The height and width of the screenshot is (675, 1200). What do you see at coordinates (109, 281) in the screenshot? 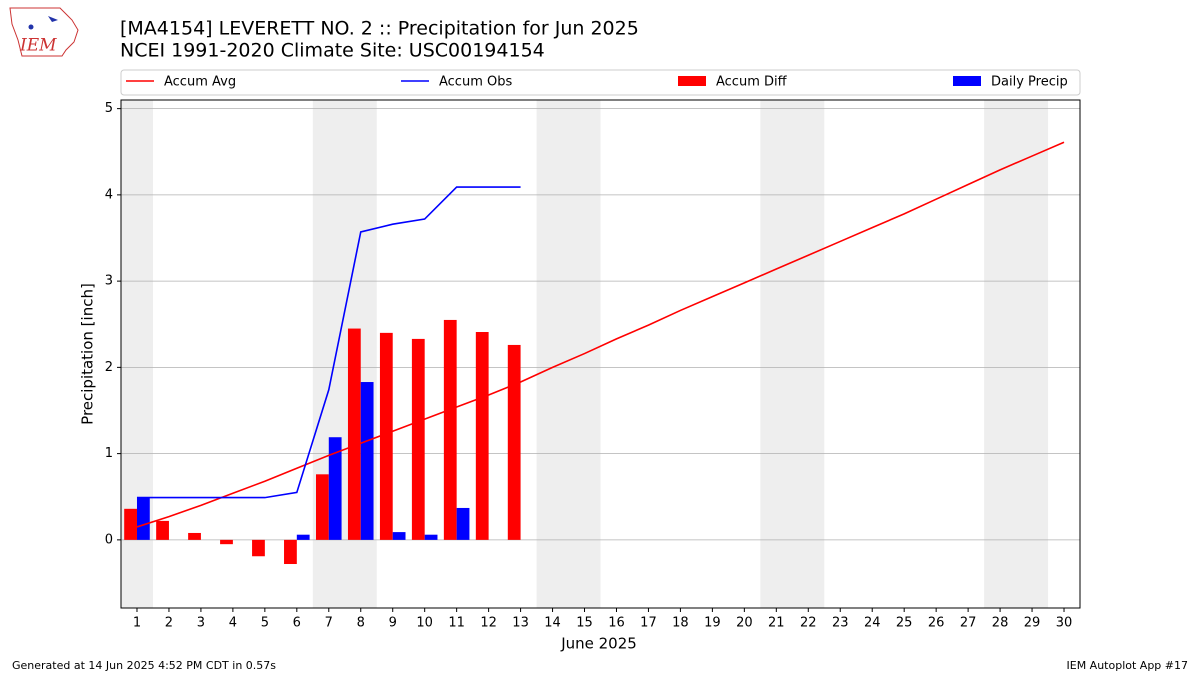
I see `y-tick-label: 3` at bounding box center [109, 281].